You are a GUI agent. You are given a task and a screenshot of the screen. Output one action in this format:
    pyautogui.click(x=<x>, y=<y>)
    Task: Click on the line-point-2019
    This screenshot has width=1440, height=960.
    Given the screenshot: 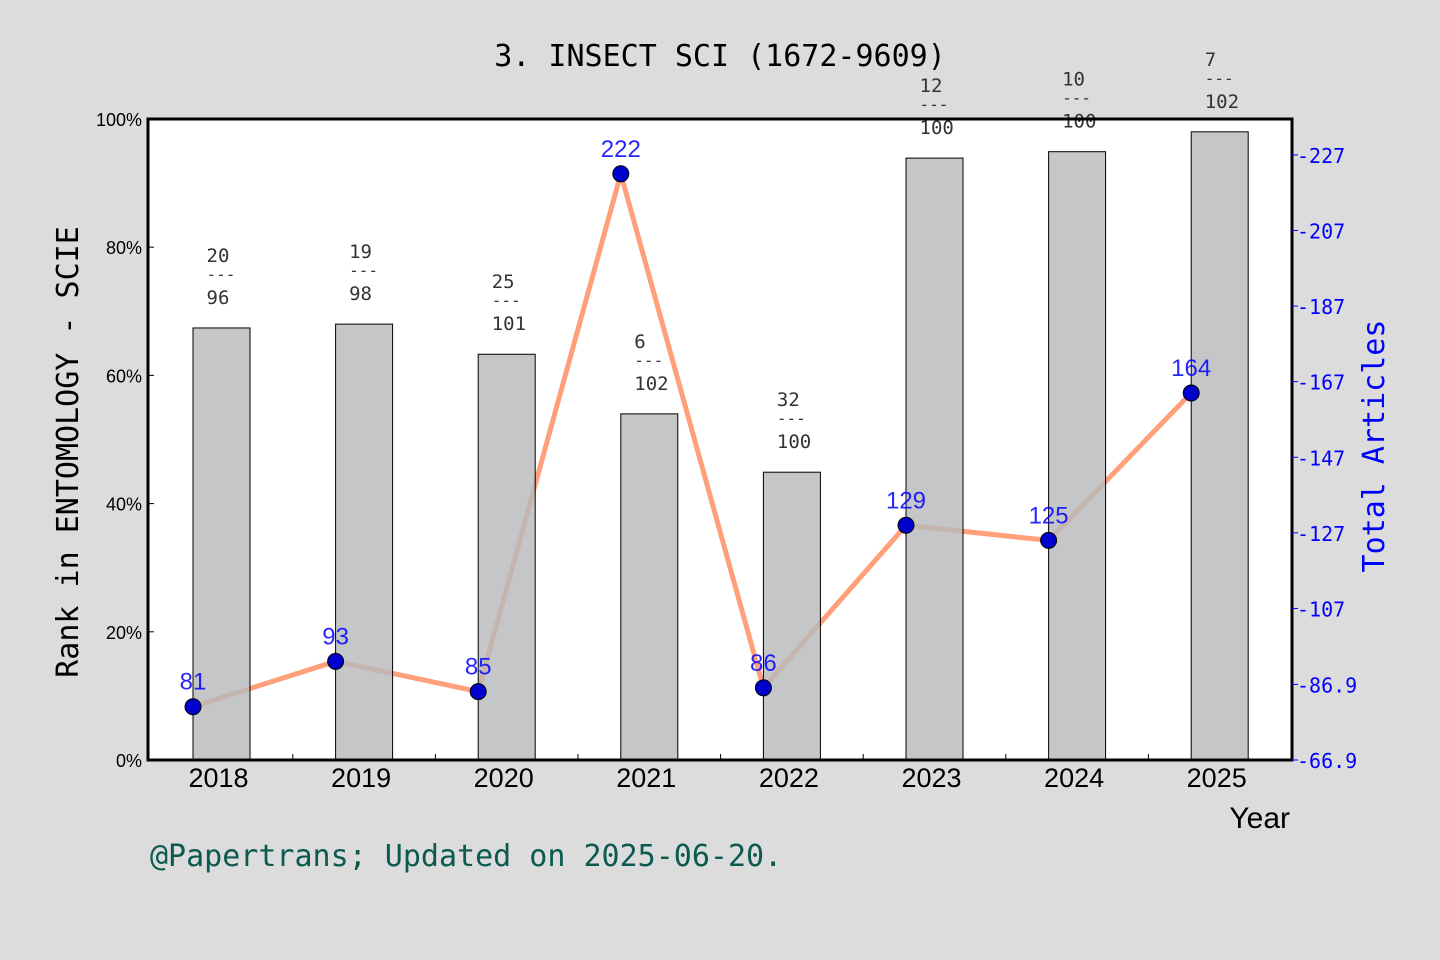 What is the action you would take?
    pyautogui.click(x=336, y=661)
    